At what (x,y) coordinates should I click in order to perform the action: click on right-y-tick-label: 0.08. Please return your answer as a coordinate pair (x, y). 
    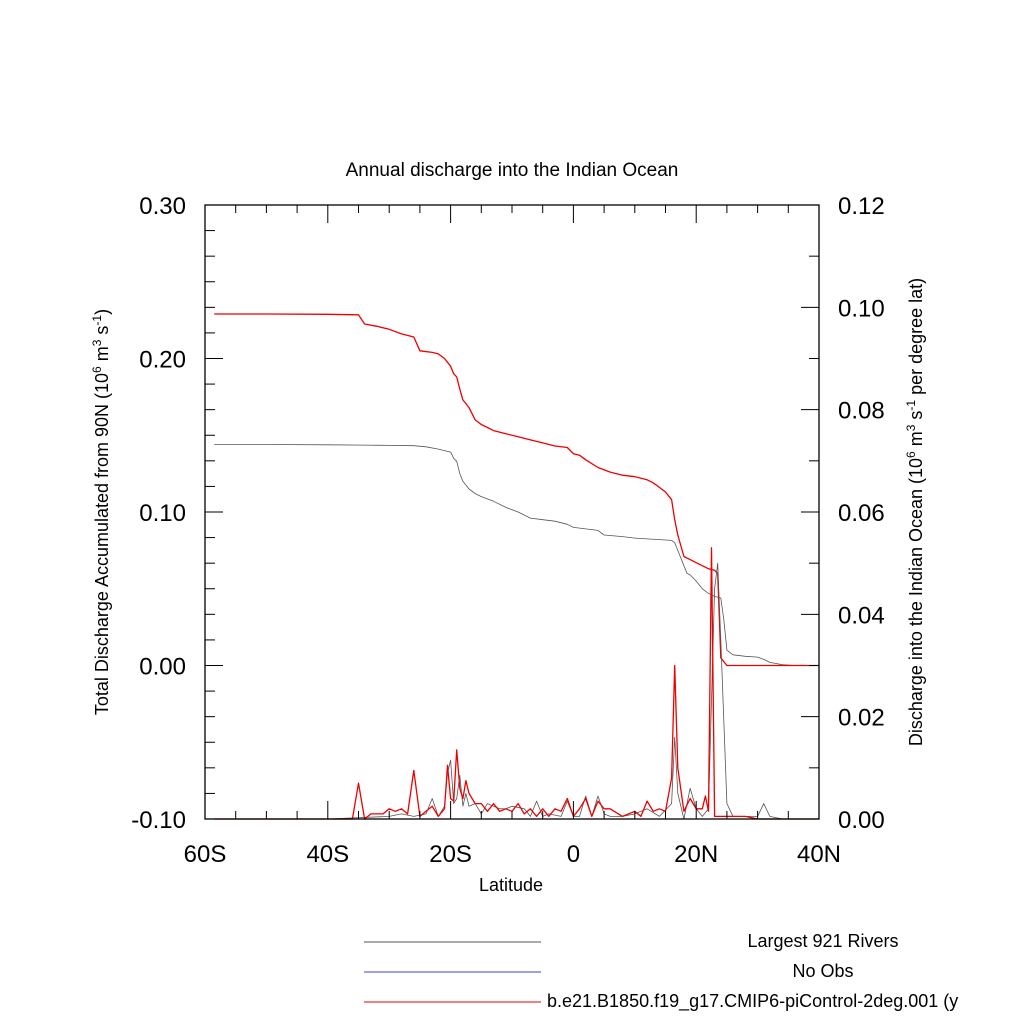
    Looking at the image, I should click on (861, 411).